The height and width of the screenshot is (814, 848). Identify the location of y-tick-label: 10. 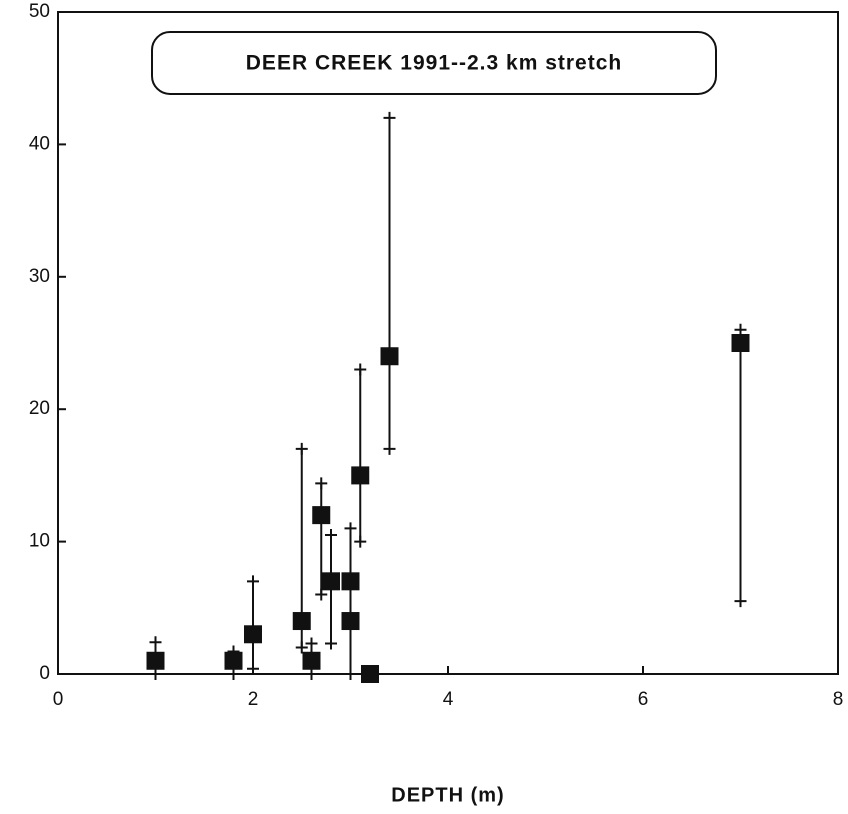
(39, 541).